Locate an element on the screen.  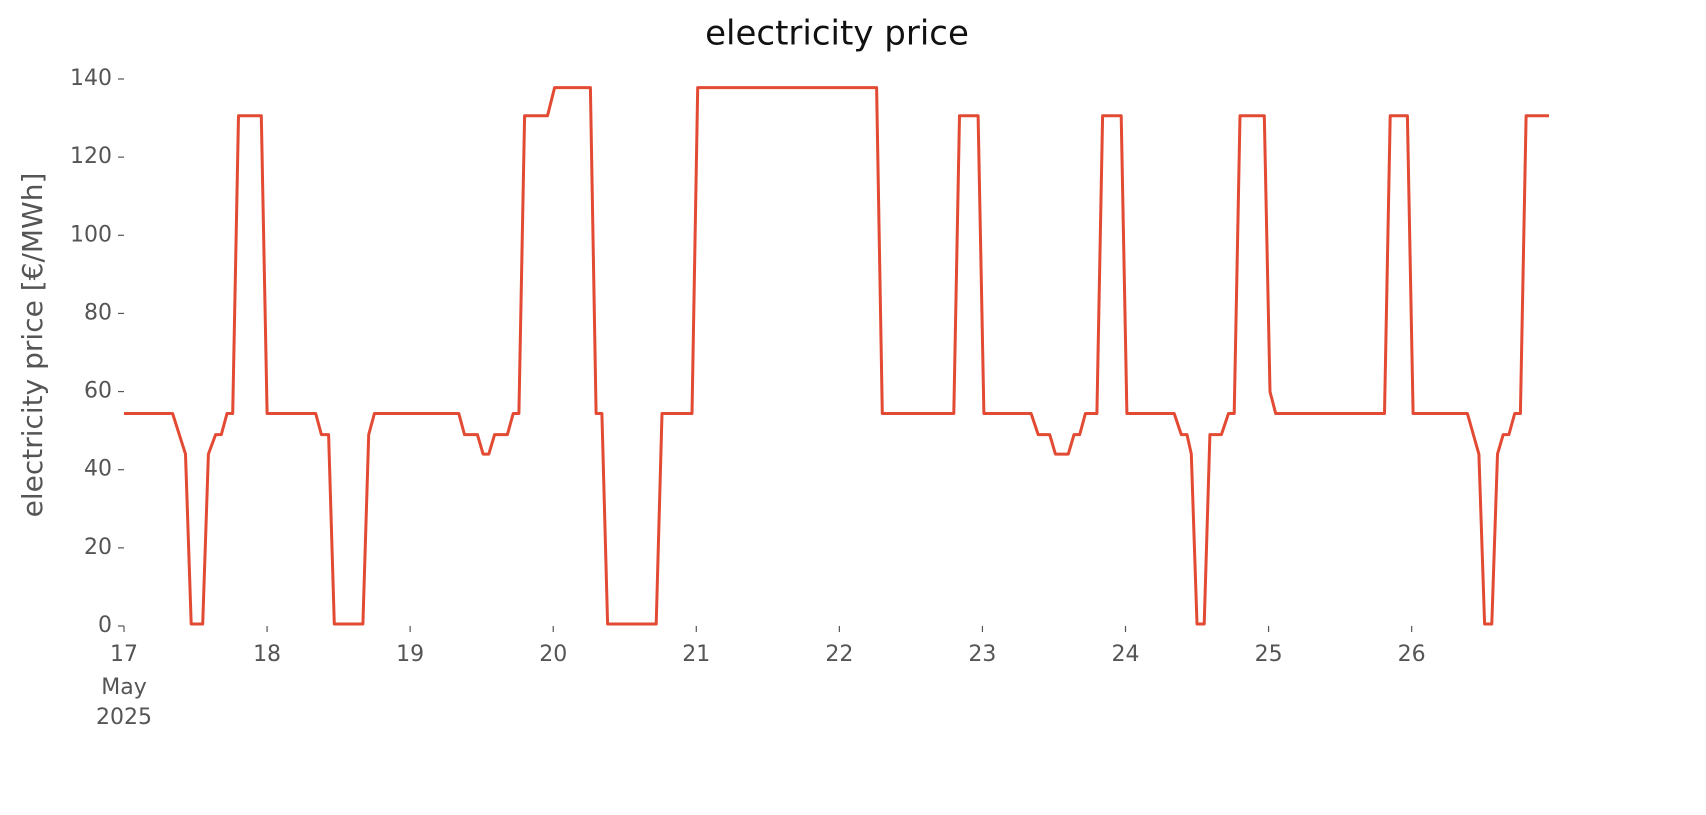
x-tick-label: 23 is located at coordinates (982, 654).